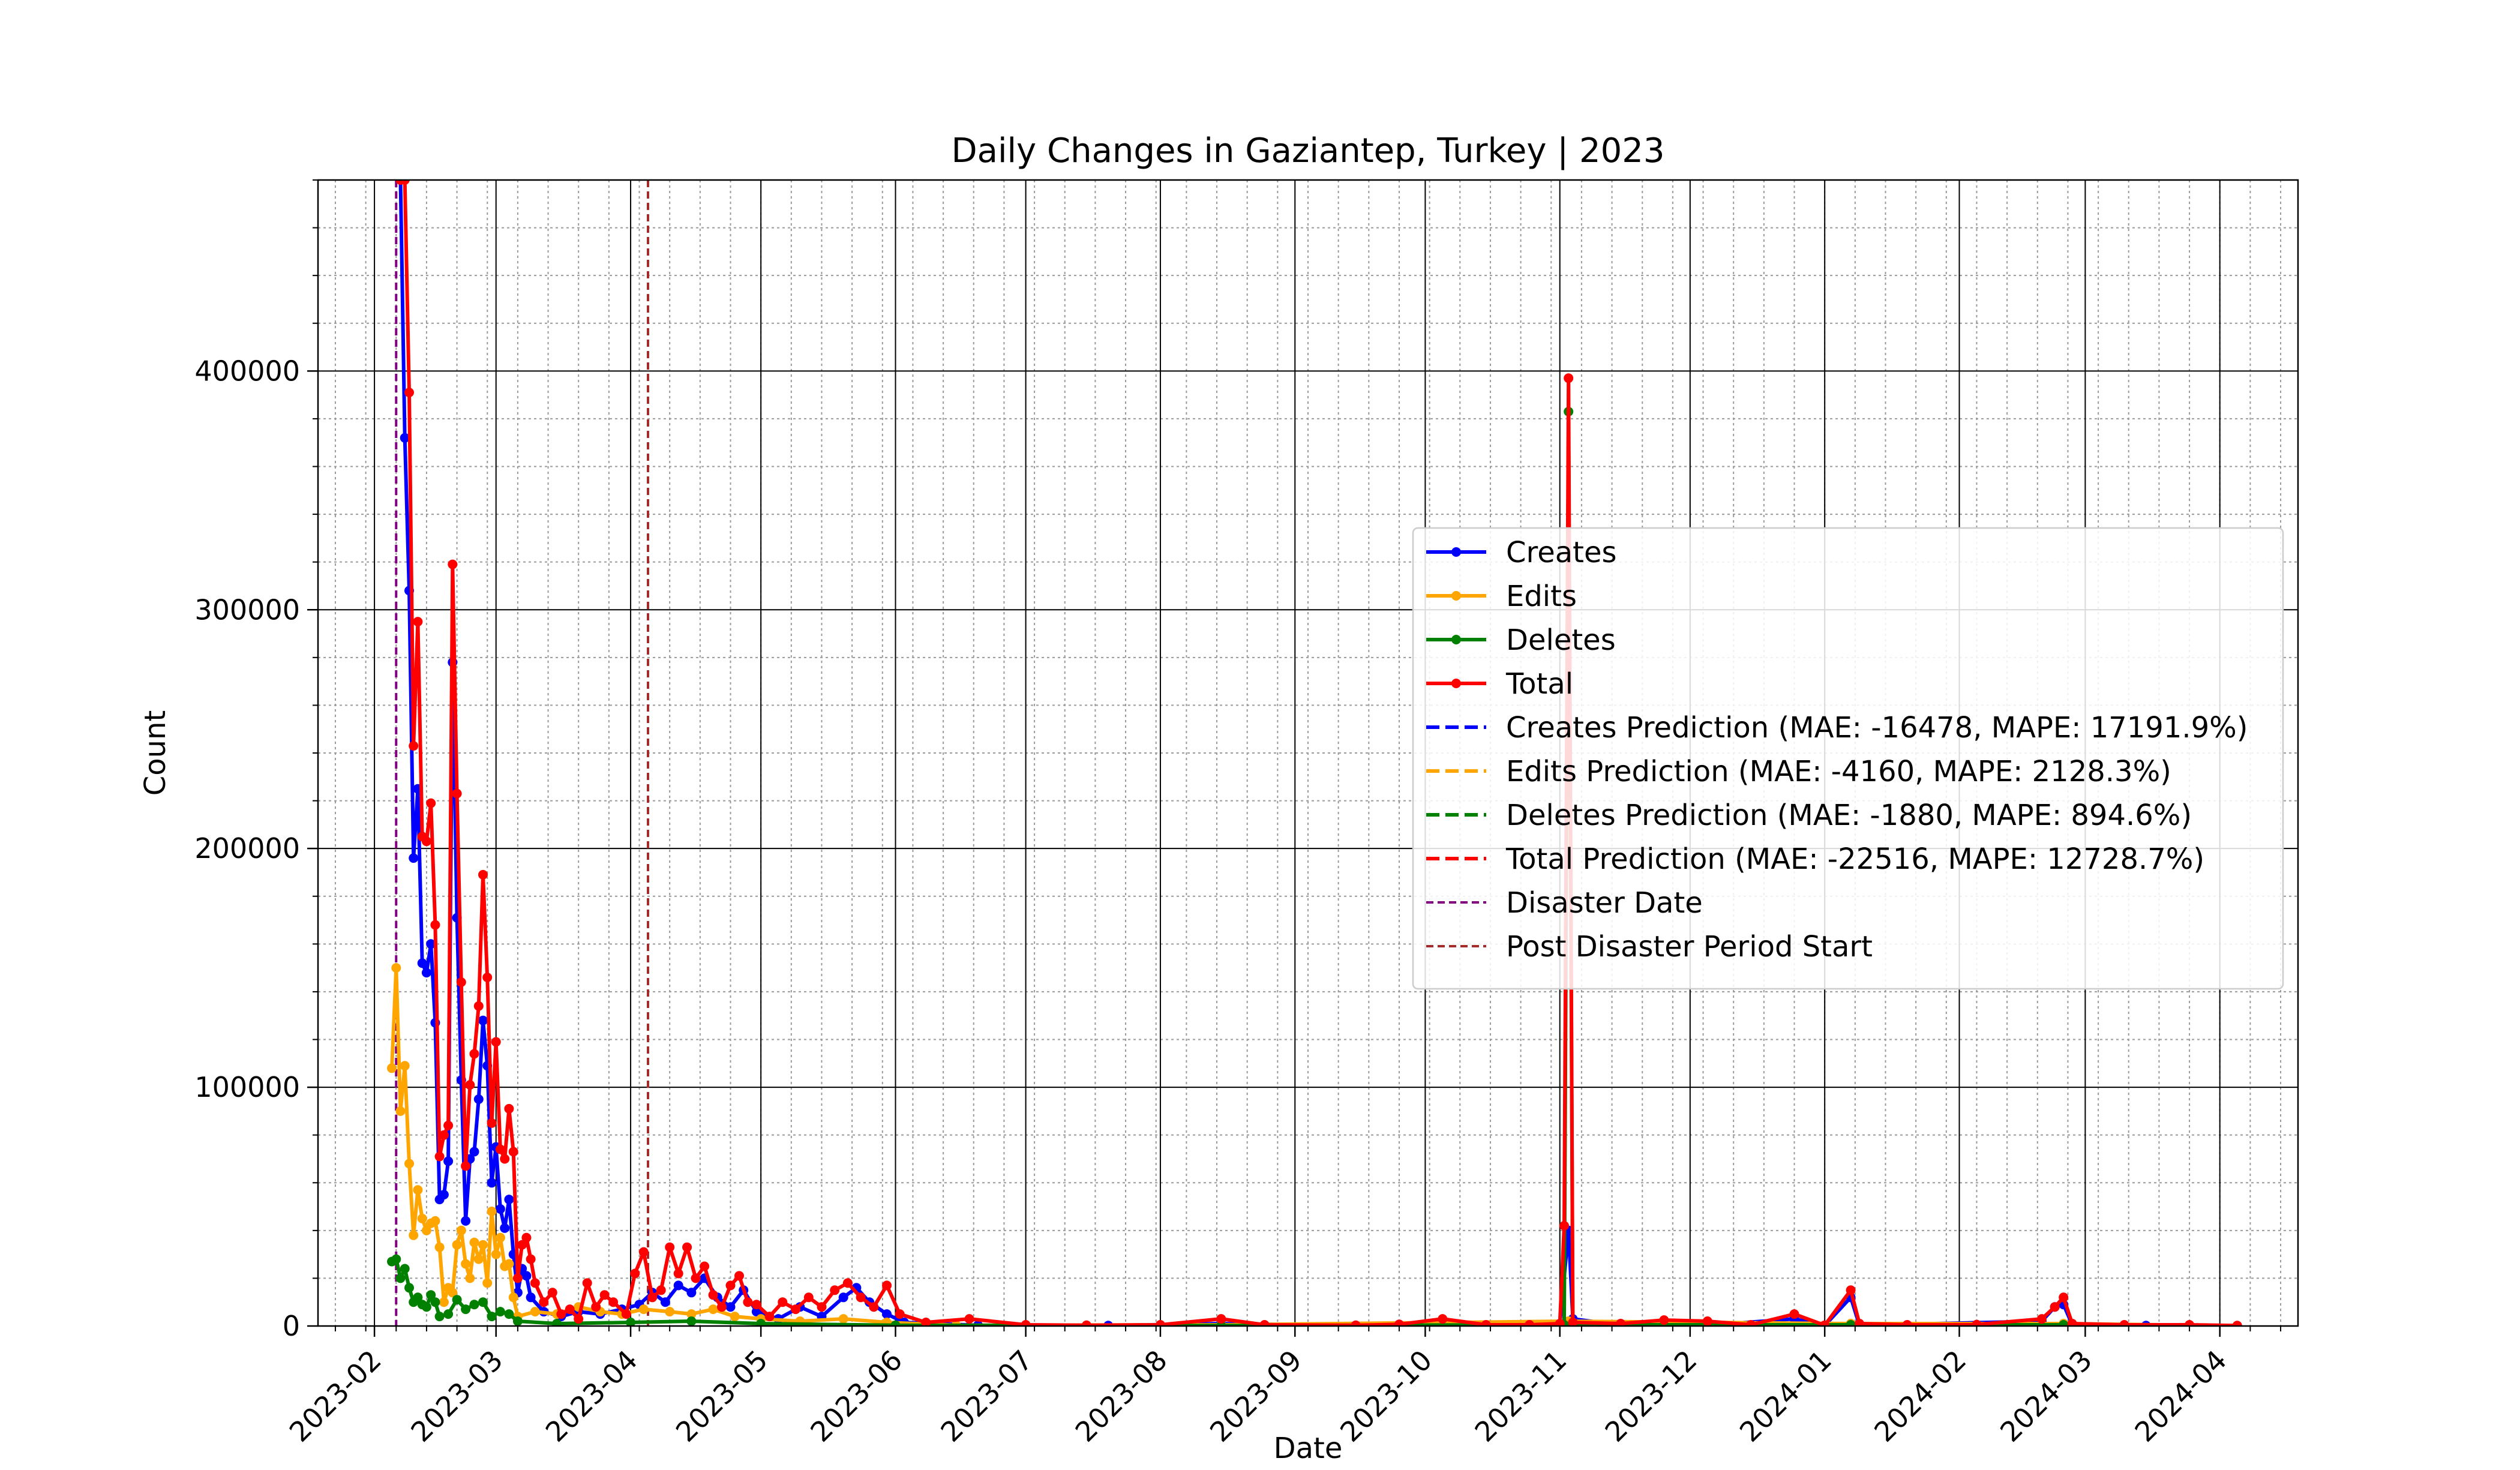 The width and height of the screenshot is (2520, 1470). I want to click on legend-label-disaster-date: Disaster Date, so click(1605, 903).